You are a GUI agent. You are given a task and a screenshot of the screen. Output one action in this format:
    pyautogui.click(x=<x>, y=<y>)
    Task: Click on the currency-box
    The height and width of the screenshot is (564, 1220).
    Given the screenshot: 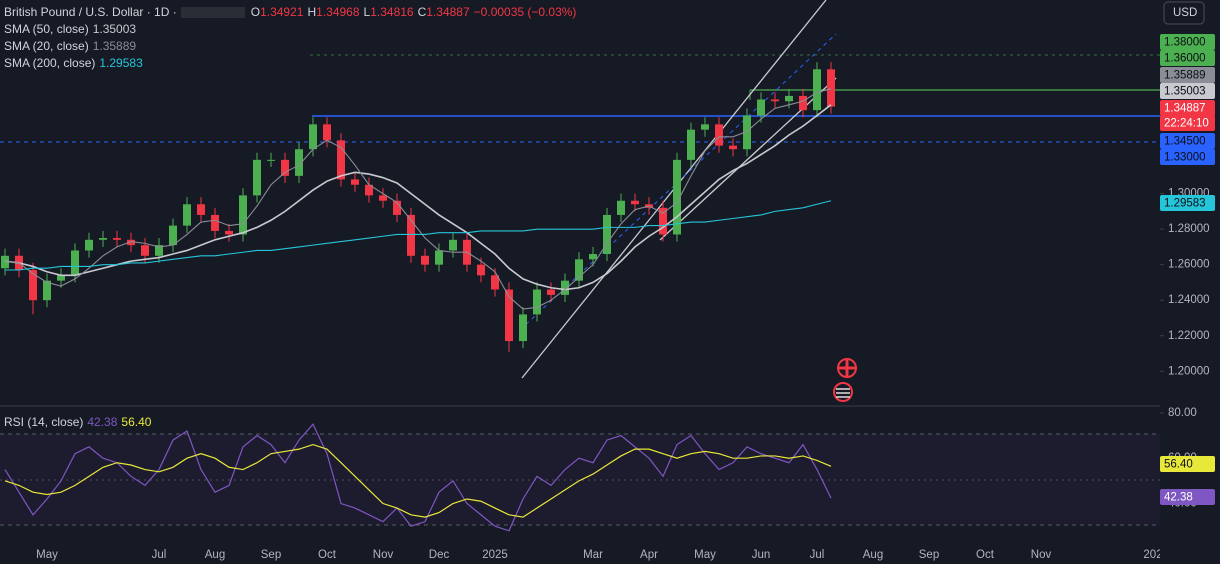 What is the action you would take?
    pyautogui.click(x=1184, y=13)
    